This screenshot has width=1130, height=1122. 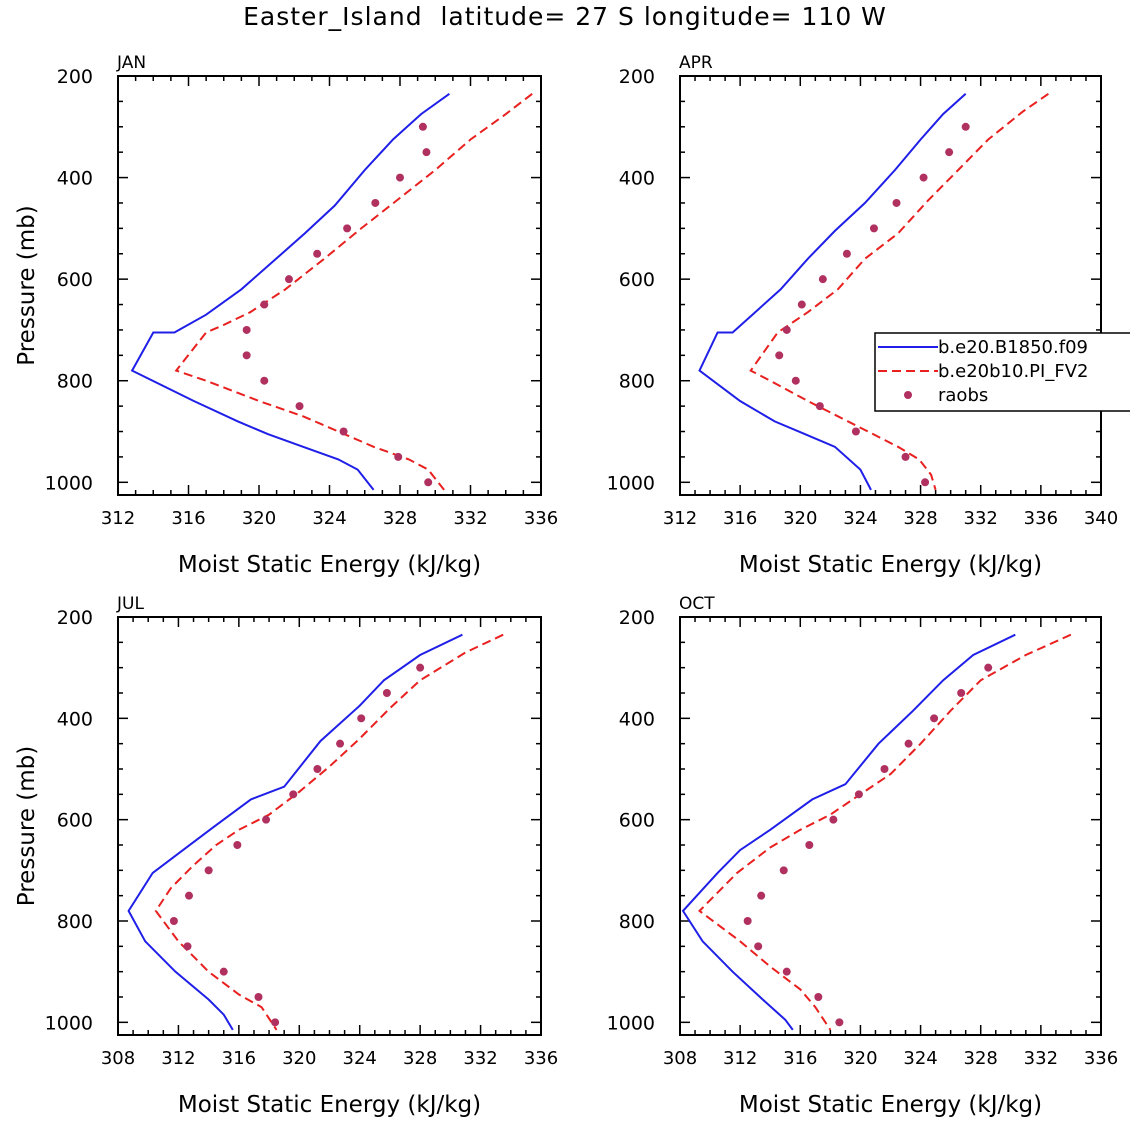 I want to click on x-tick-label: 340, so click(x=1101, y=518).